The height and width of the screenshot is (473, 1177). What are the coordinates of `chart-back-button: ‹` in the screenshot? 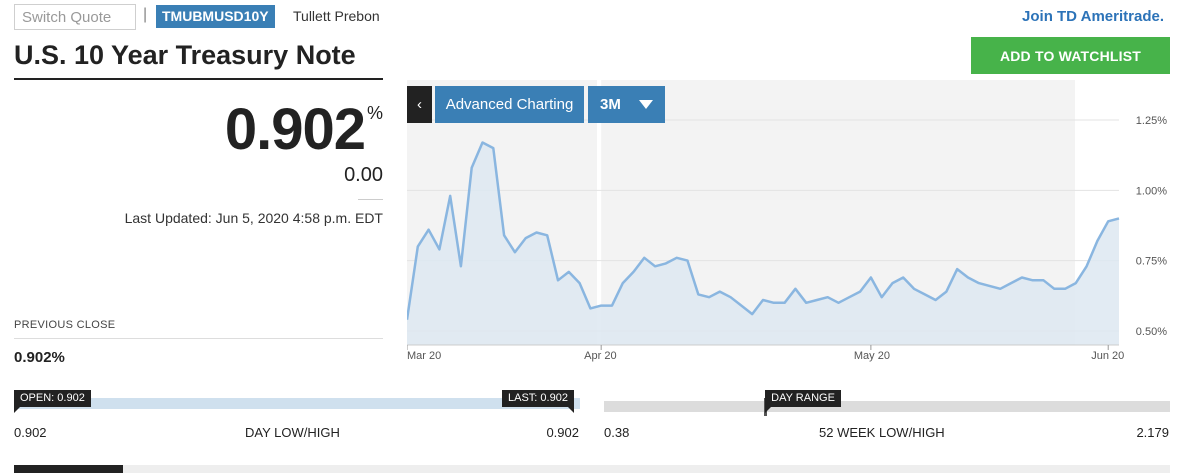 It's located at (419, 104).